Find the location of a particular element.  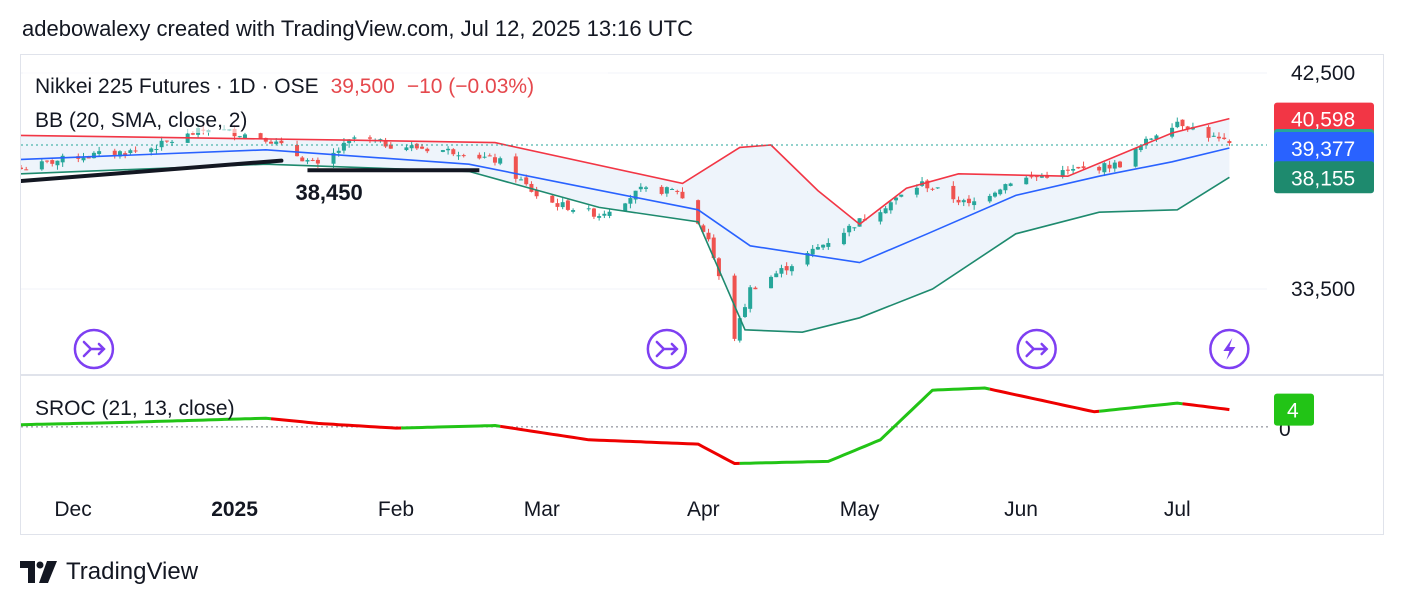

footer-branding: TradingView is located at coordinates (109, 572).